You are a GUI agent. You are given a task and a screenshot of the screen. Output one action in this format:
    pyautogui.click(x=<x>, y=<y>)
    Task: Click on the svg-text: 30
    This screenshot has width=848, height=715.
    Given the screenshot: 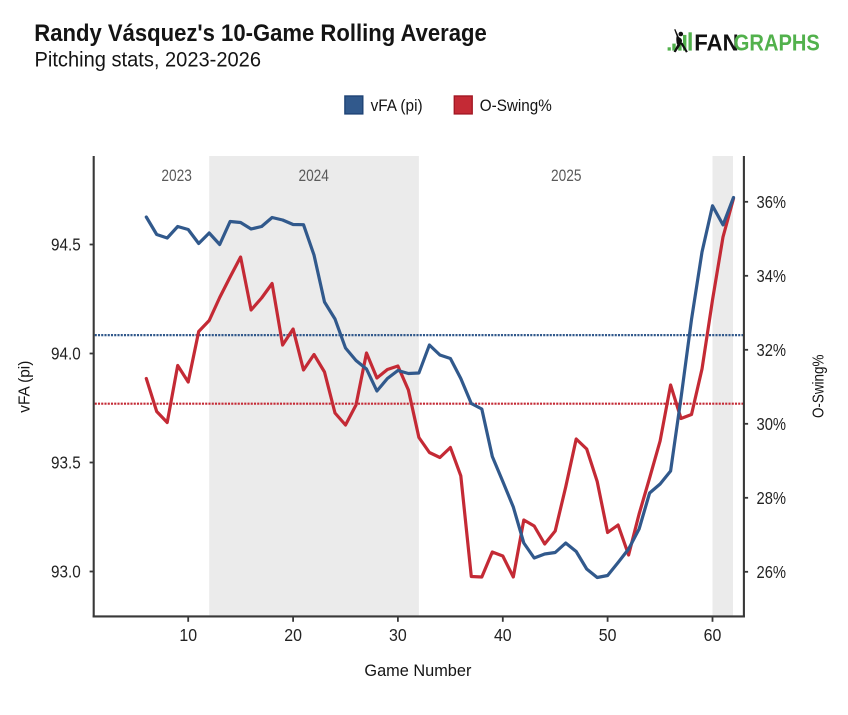 What is the action you would take?
    pyautogui.click(x=398, y=635)
    